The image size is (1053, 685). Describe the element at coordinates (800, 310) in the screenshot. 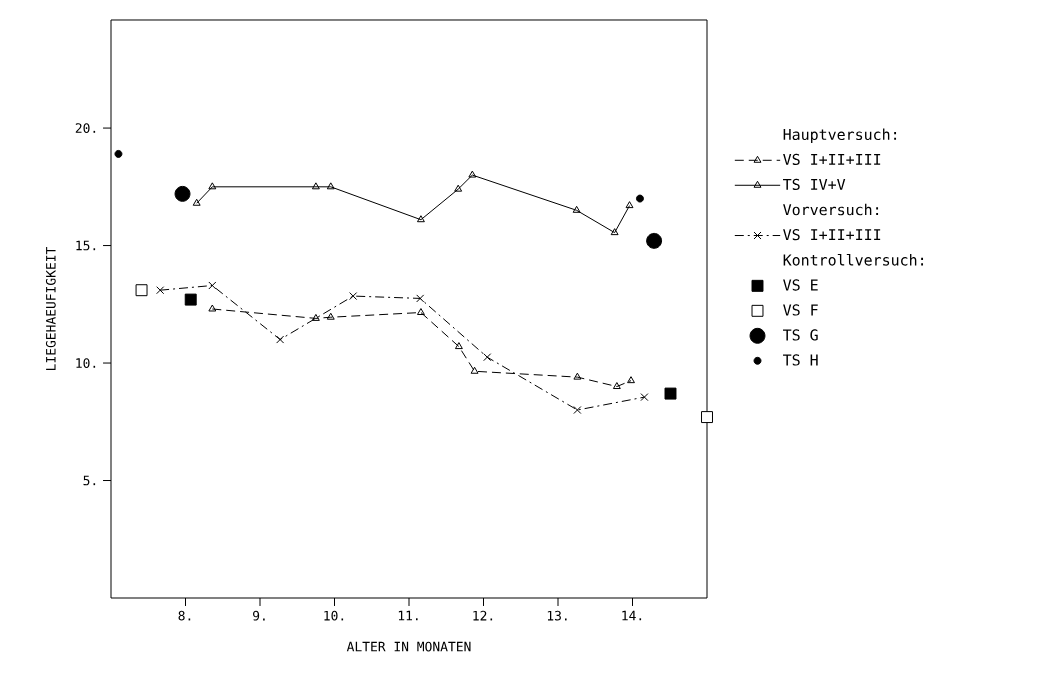

I see `legend-label: VS F` at that location.